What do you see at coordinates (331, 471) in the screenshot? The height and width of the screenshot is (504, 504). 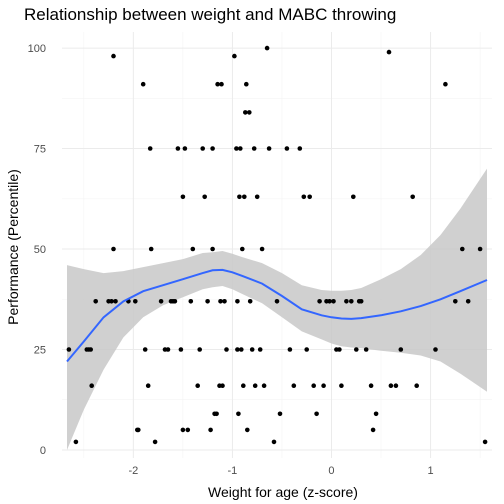 I see `x-tick-label: 0` at bounding box center [331, 471].